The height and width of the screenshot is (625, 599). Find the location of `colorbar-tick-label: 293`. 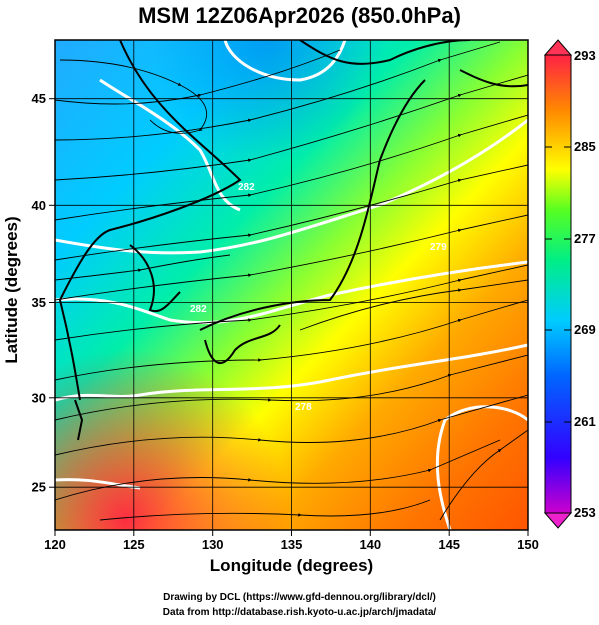

colorbar-tick-label: 293 is located at coordinates (585, 55).